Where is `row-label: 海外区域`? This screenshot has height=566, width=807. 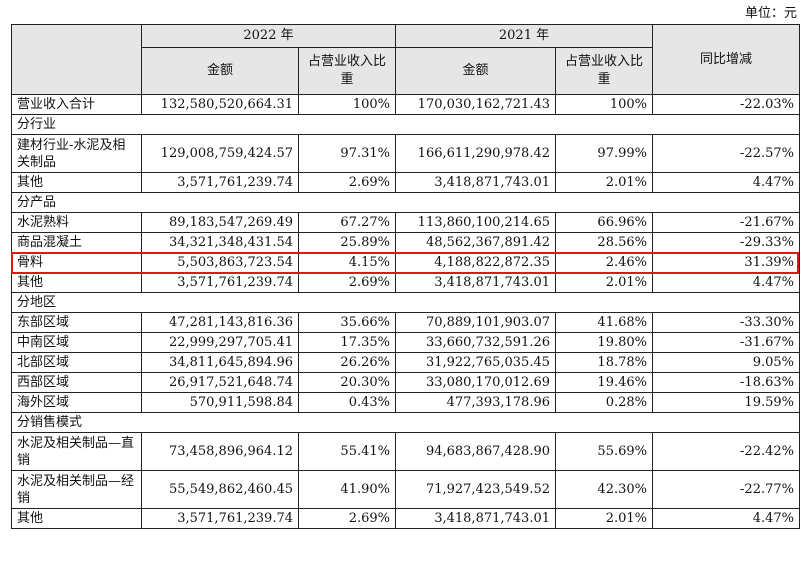
row-label: 海外区域 is located at coordinates (76, 402).